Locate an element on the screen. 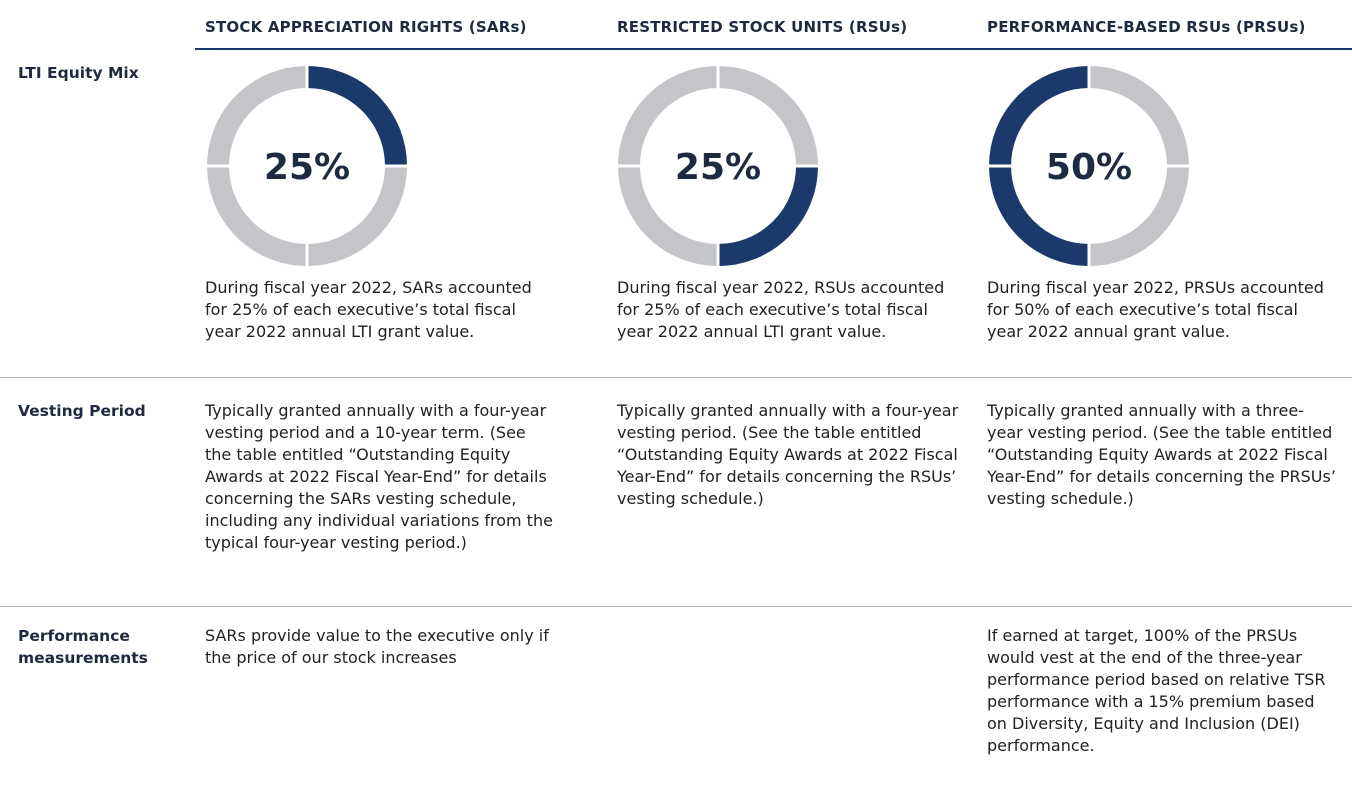  column-header: STOCK APPRECIATION RIGHTS (SARs) is located at coordinates (366, 27).